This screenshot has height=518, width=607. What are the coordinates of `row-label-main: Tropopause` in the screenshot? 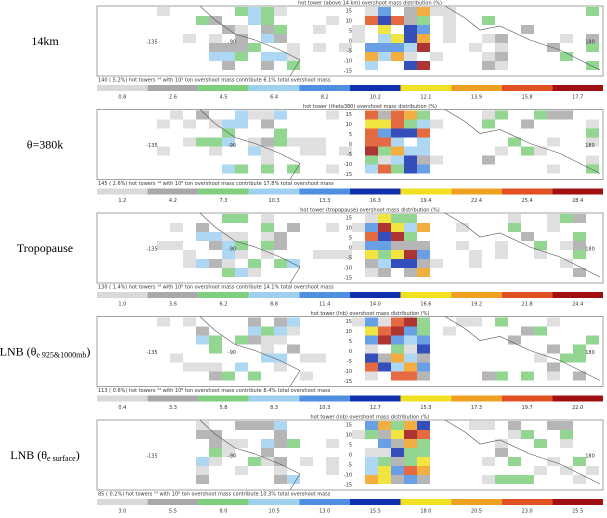 It's located at (45, 248).